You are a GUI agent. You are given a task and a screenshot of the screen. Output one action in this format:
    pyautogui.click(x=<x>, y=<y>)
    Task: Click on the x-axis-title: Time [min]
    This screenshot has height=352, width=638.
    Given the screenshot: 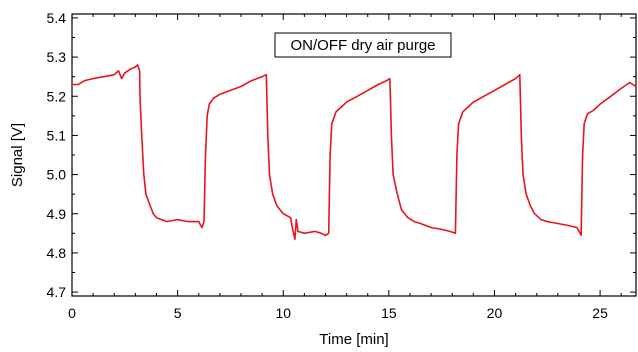 What is the action you would take?
    pyautogui.click(x=353, y=339)
    